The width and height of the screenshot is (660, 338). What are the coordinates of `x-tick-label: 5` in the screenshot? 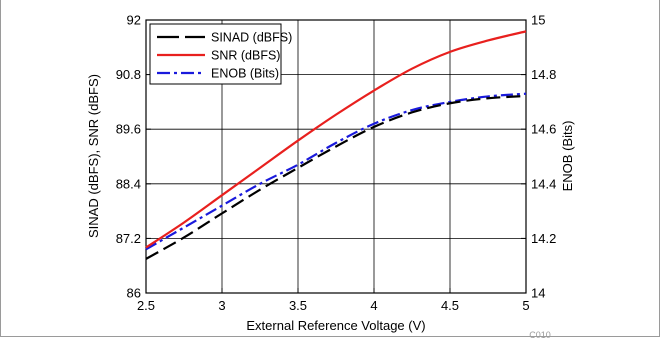 It's located at (525, 305).